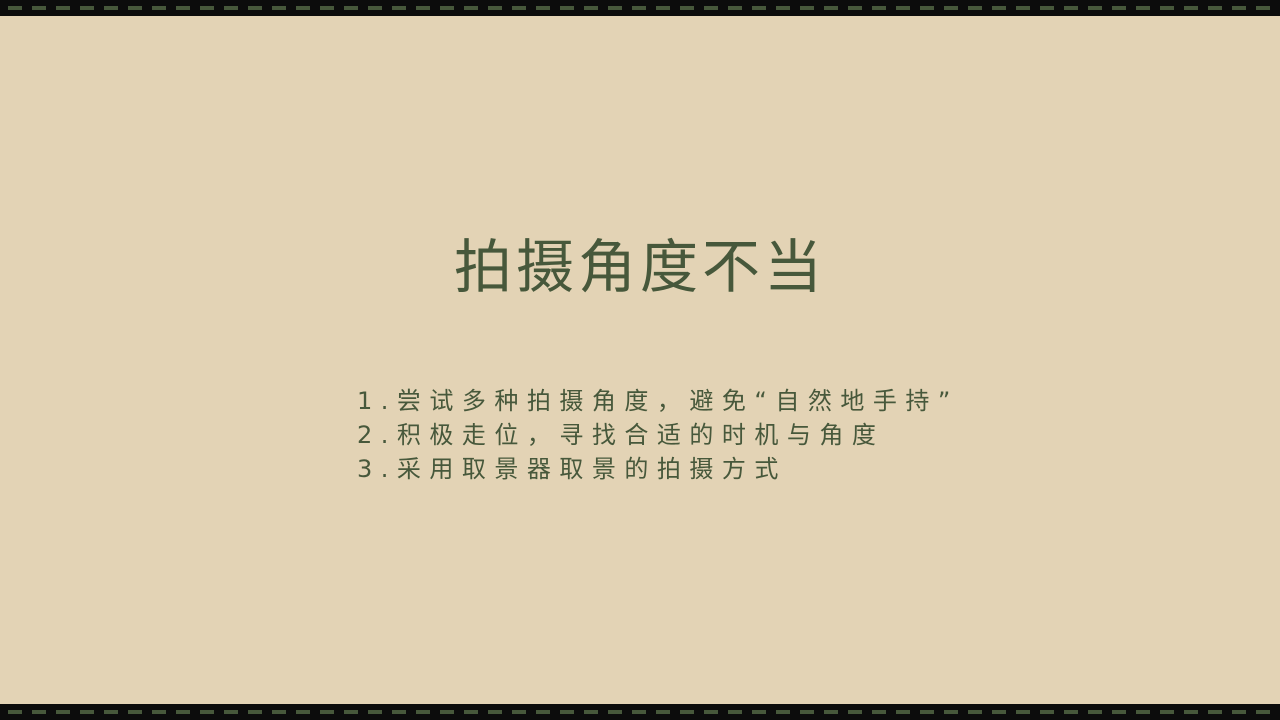 The width and height of the screenshot is (1280, 720). I want to click on film-strip-bottom-border, so click(640, 712).